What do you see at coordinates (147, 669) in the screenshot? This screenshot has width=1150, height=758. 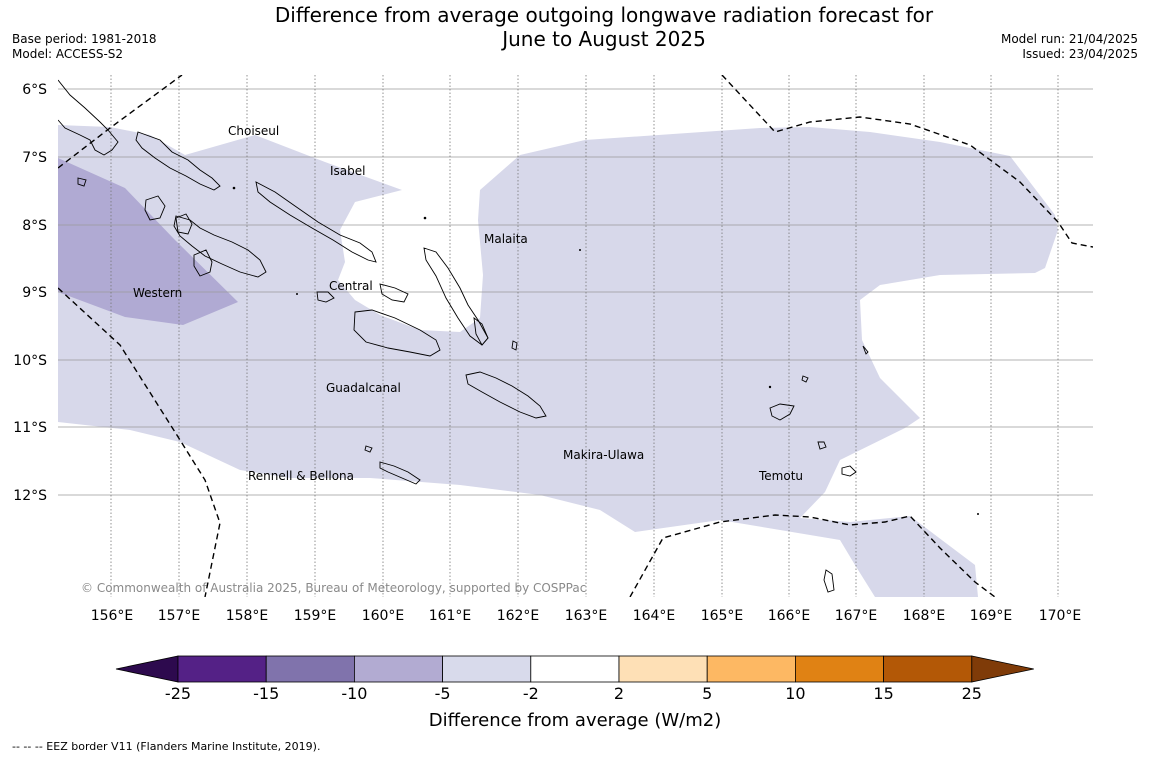 I see `colorbar-extend-low` at bounding box center [147, 669].